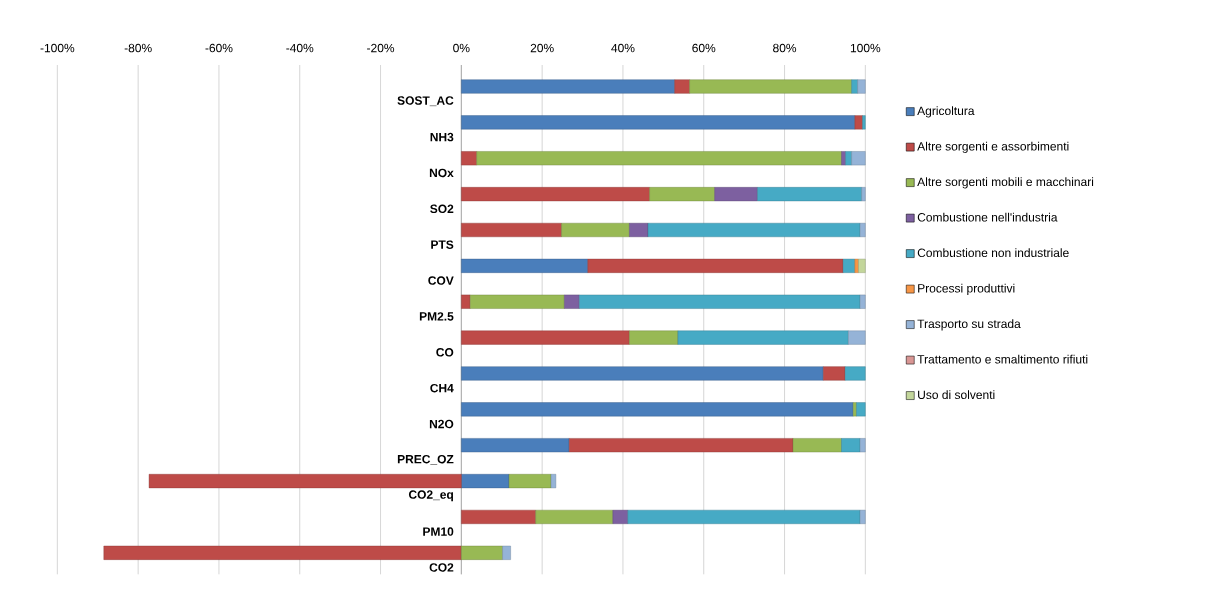 Image resolution: width=1226 pixels, height=601 pixels. What do you see at coordinates (785, 48) in the screenshot?
I see `x-tick-label: 80%` at bounding box center [785, 48].